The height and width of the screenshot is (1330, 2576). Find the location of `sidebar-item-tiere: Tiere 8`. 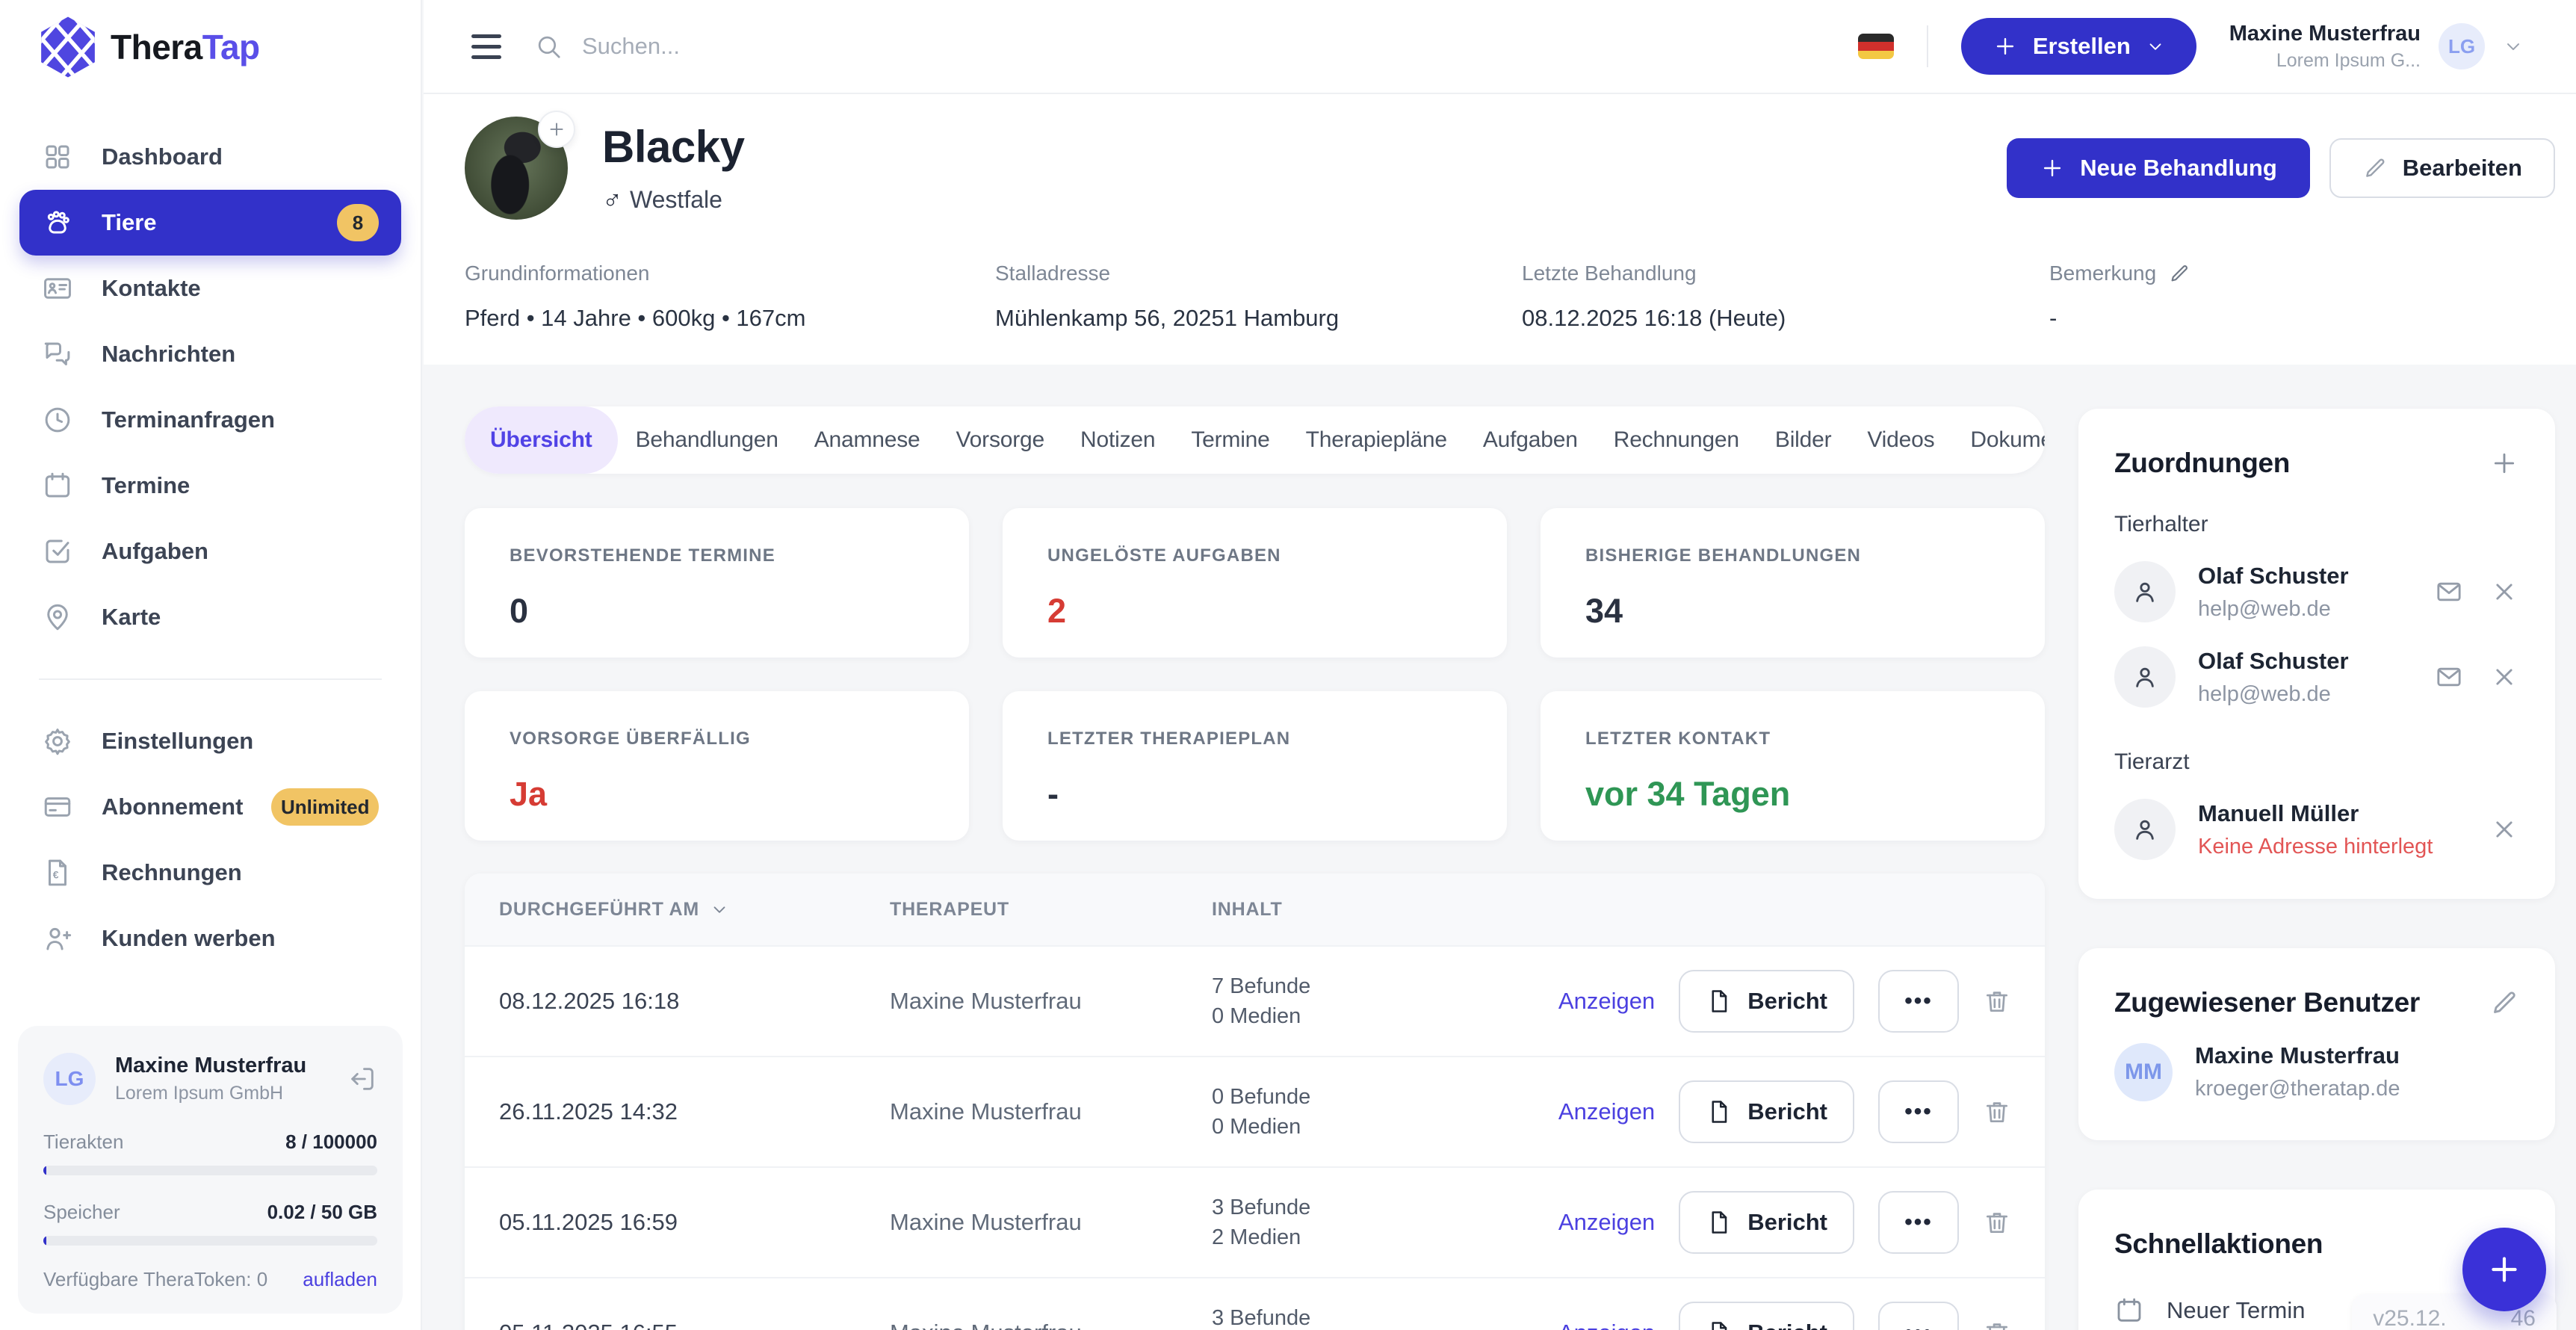

sidebar-item-tiere: Tiere 8 is located at coordinates (210, 223).